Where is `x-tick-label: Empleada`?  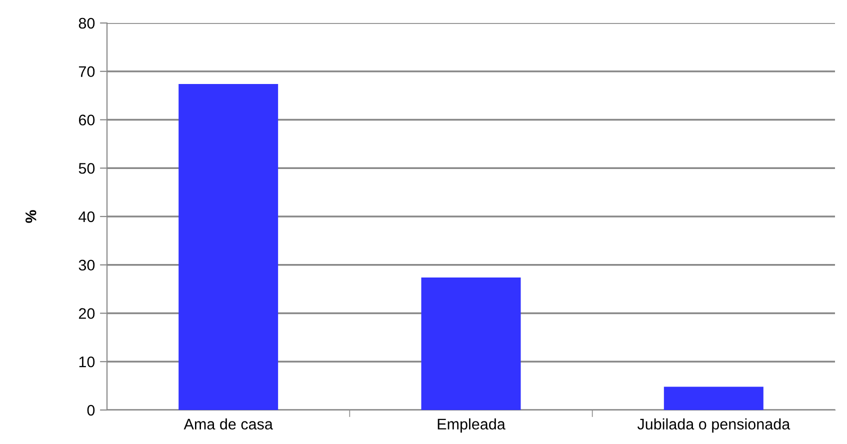
x-tick-label: Empleada is located at coordinates (472, 425).